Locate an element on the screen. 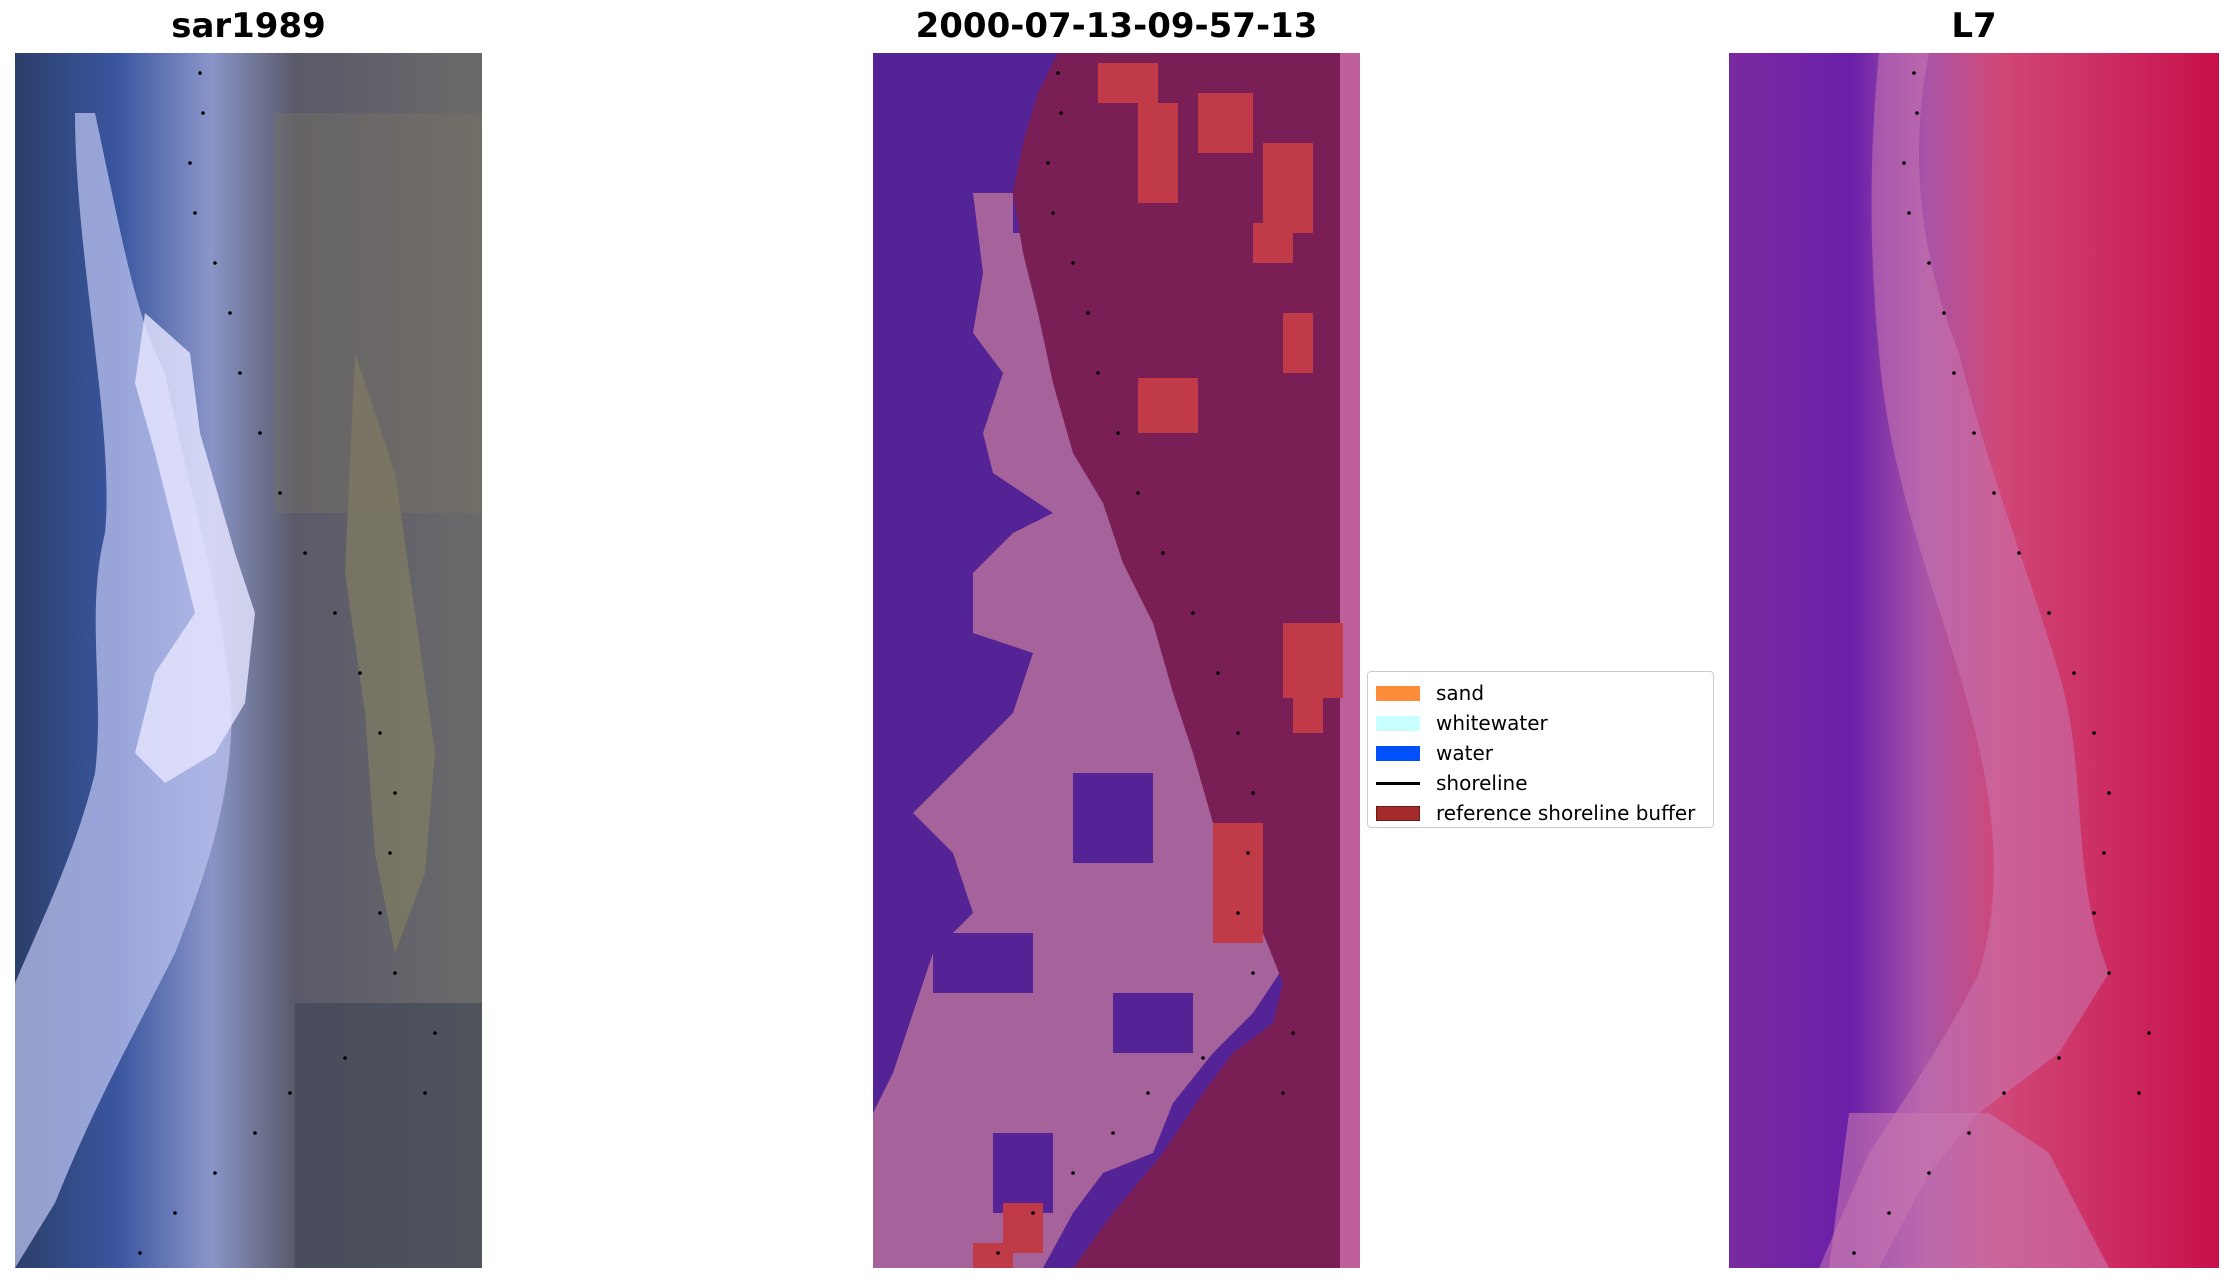 Image resolution: width=2231 pixels, height=1283 pixels. legend-label: whitewater is located at coordinates (1492, 723).